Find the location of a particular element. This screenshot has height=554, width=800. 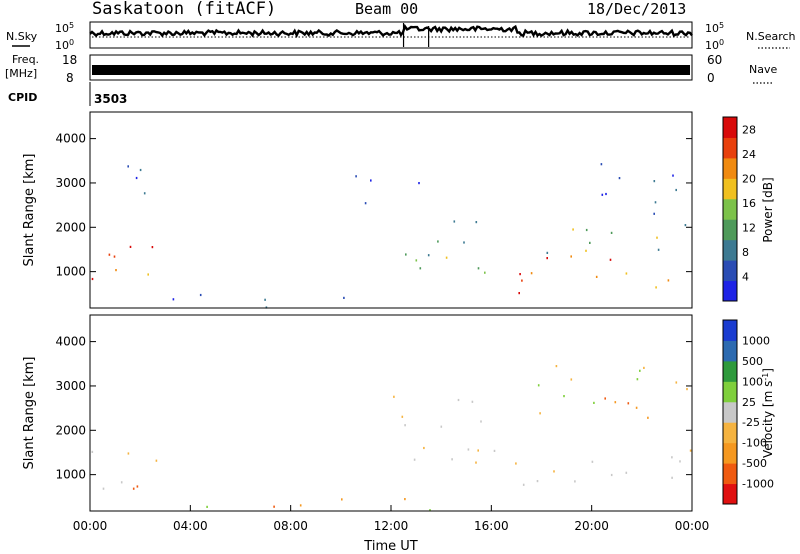

velocity-colorbar: -1000 -500 -100 -25 25 100 500 1000 is located at coordinates (748, 412).